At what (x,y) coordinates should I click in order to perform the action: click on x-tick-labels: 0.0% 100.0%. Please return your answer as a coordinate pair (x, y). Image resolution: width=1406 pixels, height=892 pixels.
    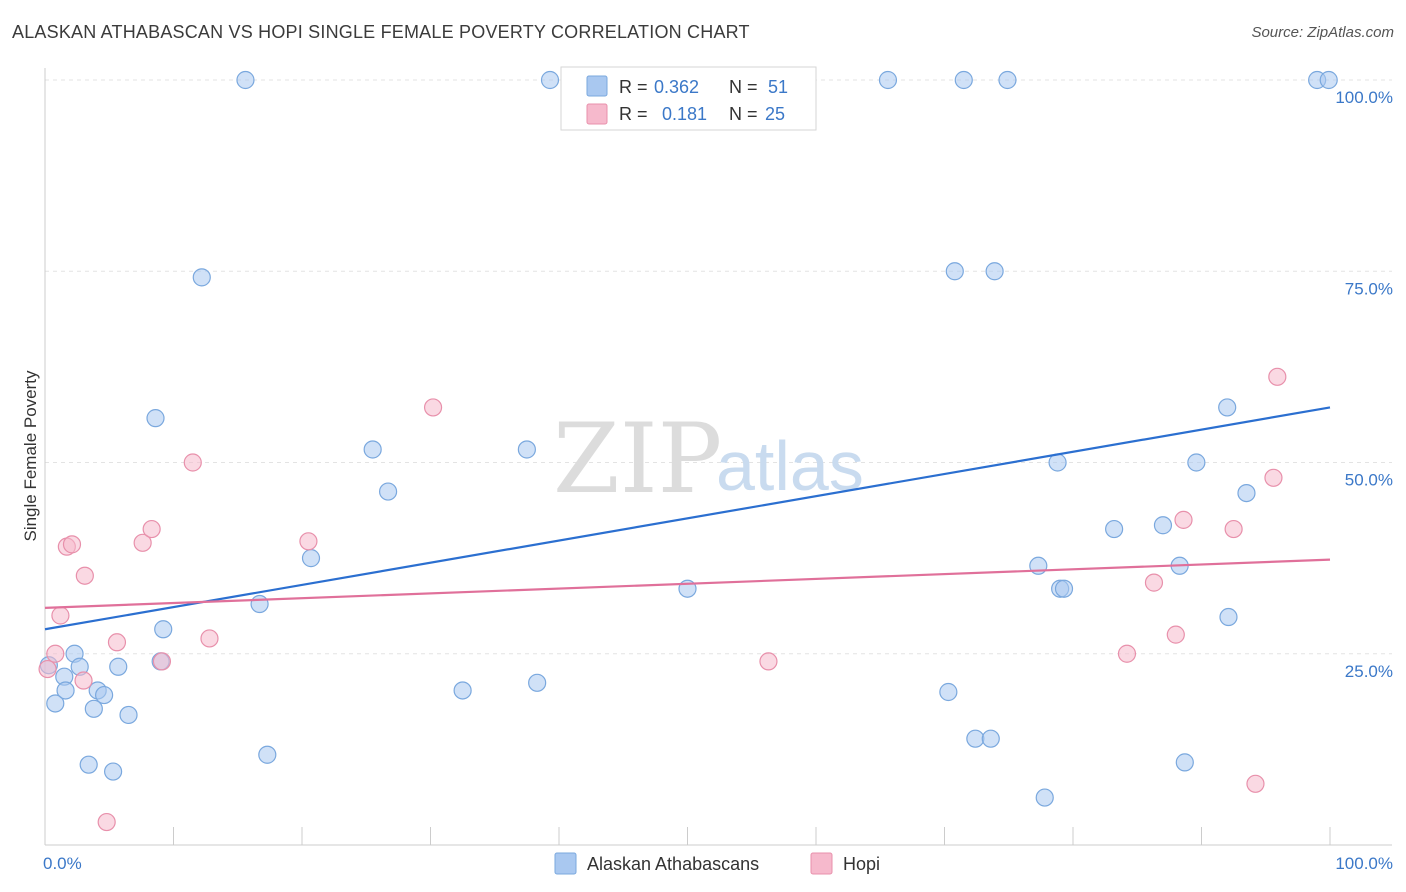
    Looking at the image, I should click on (718, 863).